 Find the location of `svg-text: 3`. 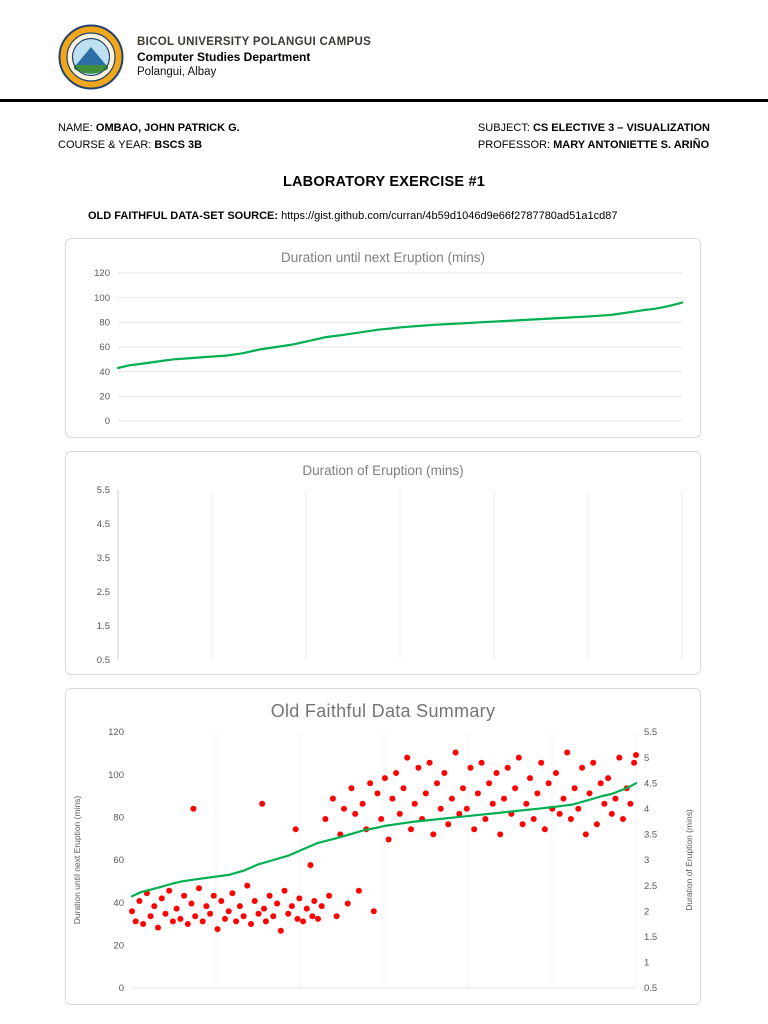

svg-text: 3 is located at coordinates (646, 860).